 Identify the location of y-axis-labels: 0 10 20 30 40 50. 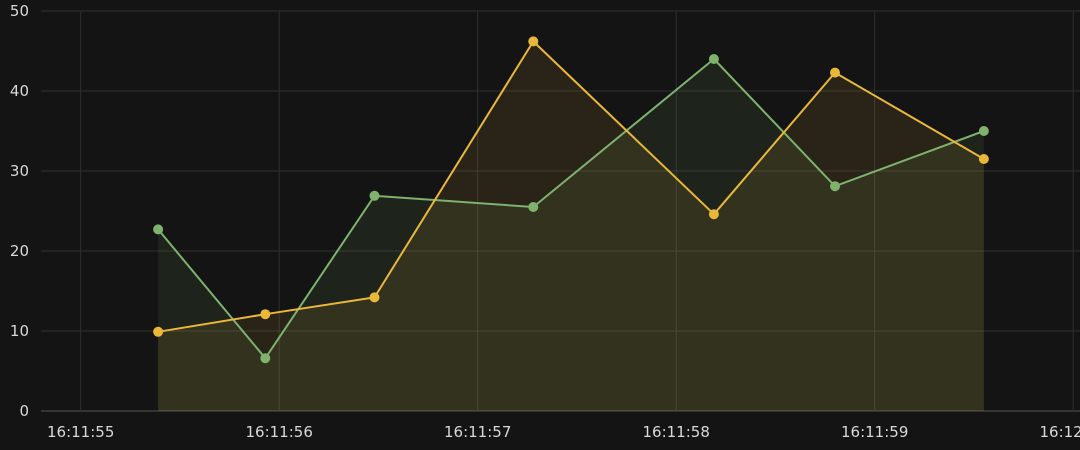
(19, 211).